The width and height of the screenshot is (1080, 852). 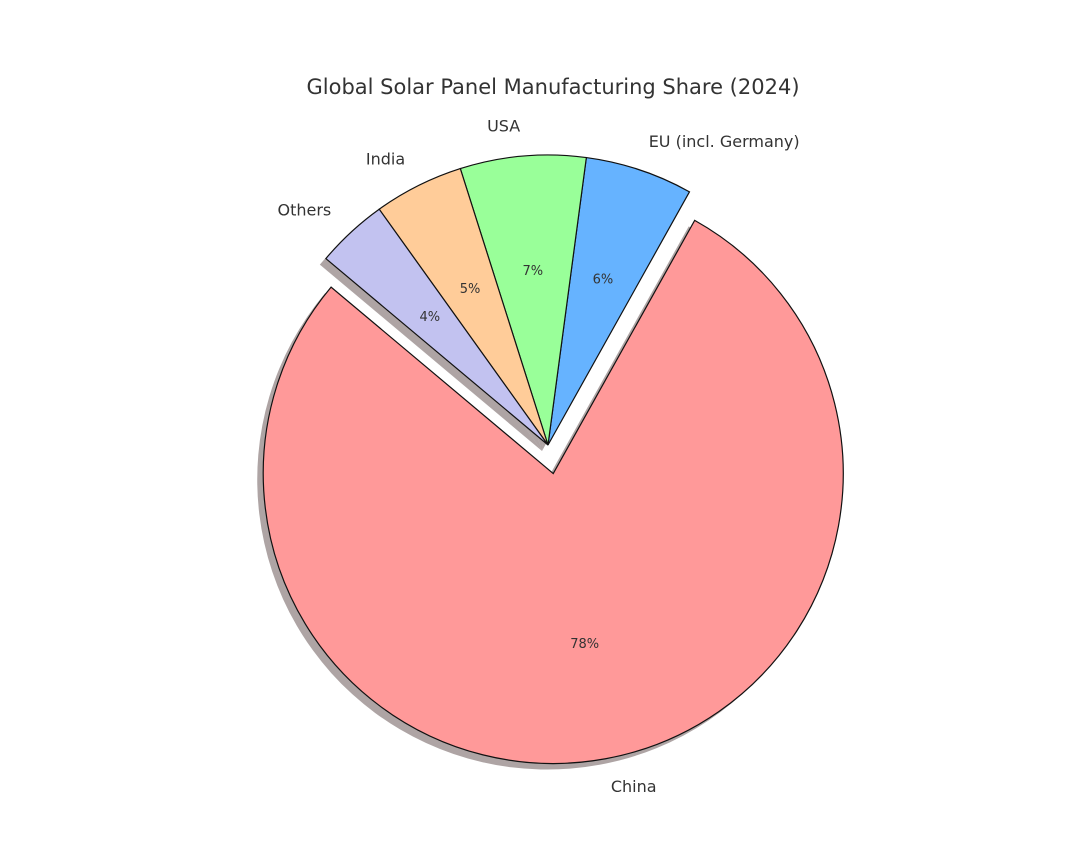 I want to click on pct-label: 7%, so click(x=533, y=271).